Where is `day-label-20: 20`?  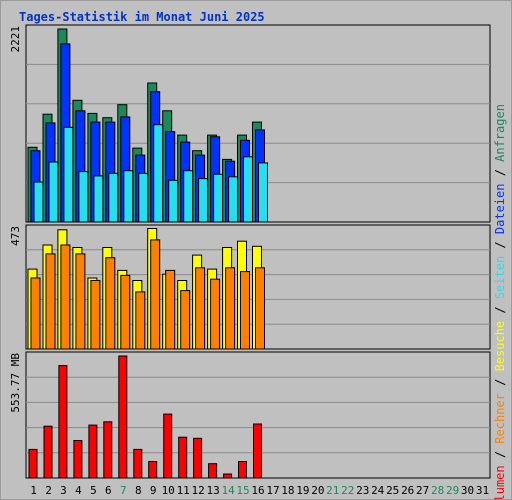
day-label-20: 20 is located at coordinates (317, 490).